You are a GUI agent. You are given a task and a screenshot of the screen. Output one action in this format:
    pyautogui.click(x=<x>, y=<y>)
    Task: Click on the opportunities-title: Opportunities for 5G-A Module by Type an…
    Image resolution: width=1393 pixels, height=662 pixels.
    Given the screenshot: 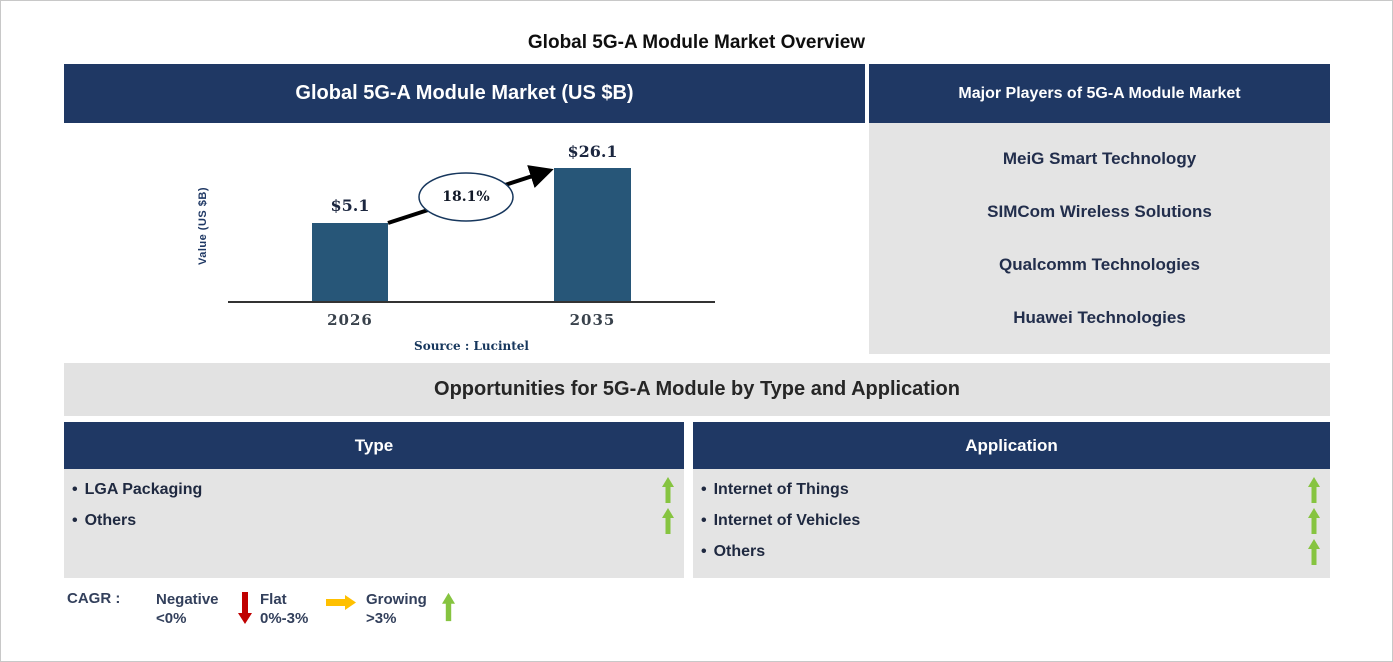 What is the action you would take?
    pyautogui.click(x=697, y=389)
    